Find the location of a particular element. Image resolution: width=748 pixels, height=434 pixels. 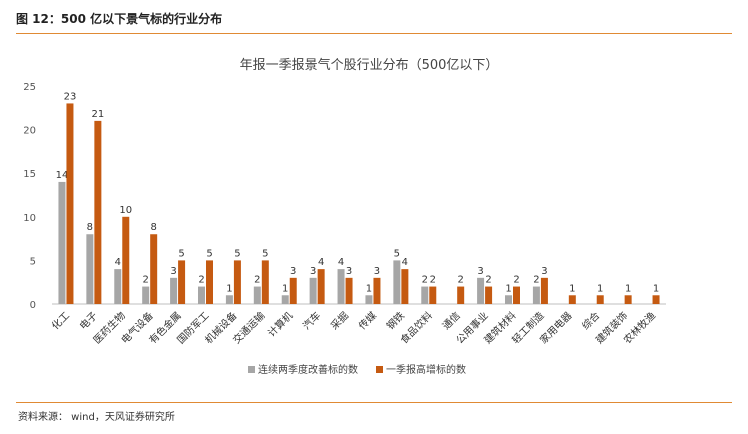

chart-title: 年报一季报景气个股行业分布（500亿以下） is located at coordinates (369, 65).